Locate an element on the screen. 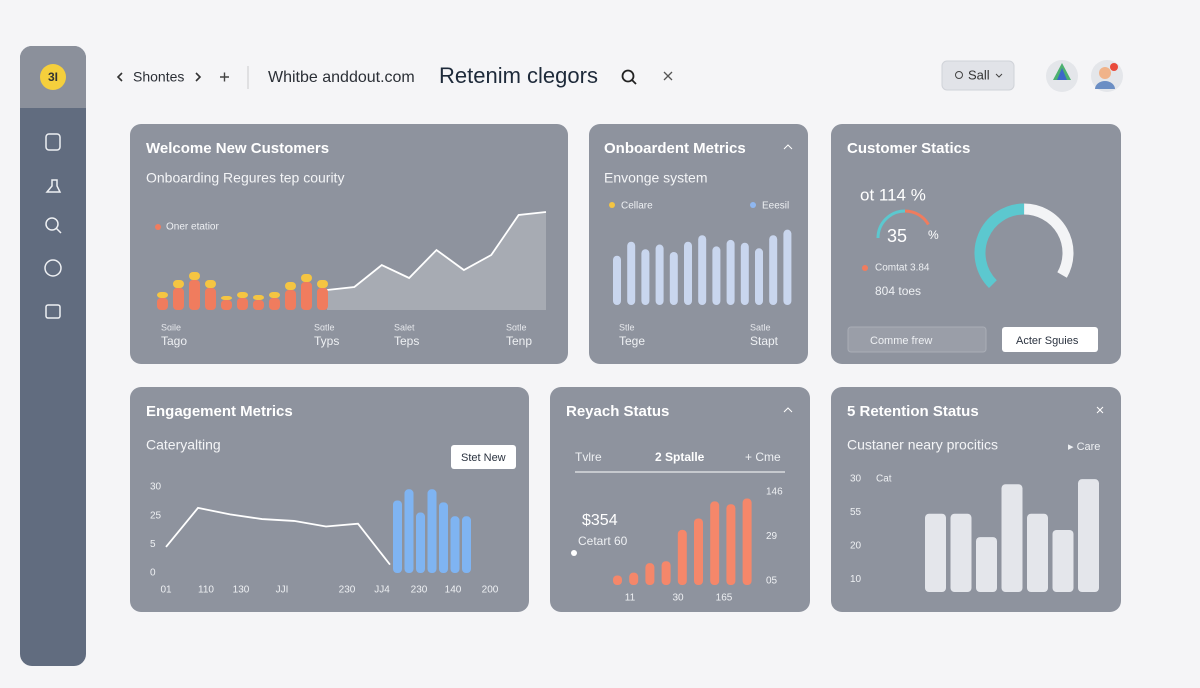 The image size is (1200, 688). x-label-top: Sɑtle is located at coordinates (324, 327).